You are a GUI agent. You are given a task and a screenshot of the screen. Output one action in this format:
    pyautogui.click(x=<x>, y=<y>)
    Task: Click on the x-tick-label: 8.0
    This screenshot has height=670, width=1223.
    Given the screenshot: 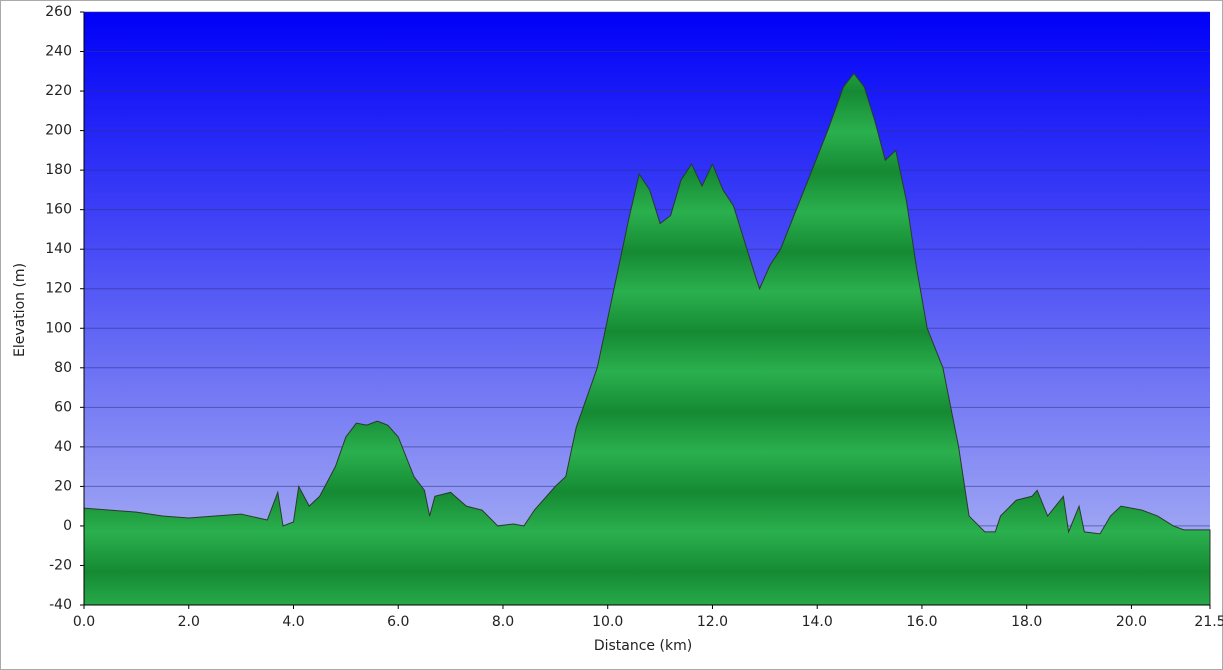 What is the action you would take?
    pyautogui.click(x=503, y=622)
    